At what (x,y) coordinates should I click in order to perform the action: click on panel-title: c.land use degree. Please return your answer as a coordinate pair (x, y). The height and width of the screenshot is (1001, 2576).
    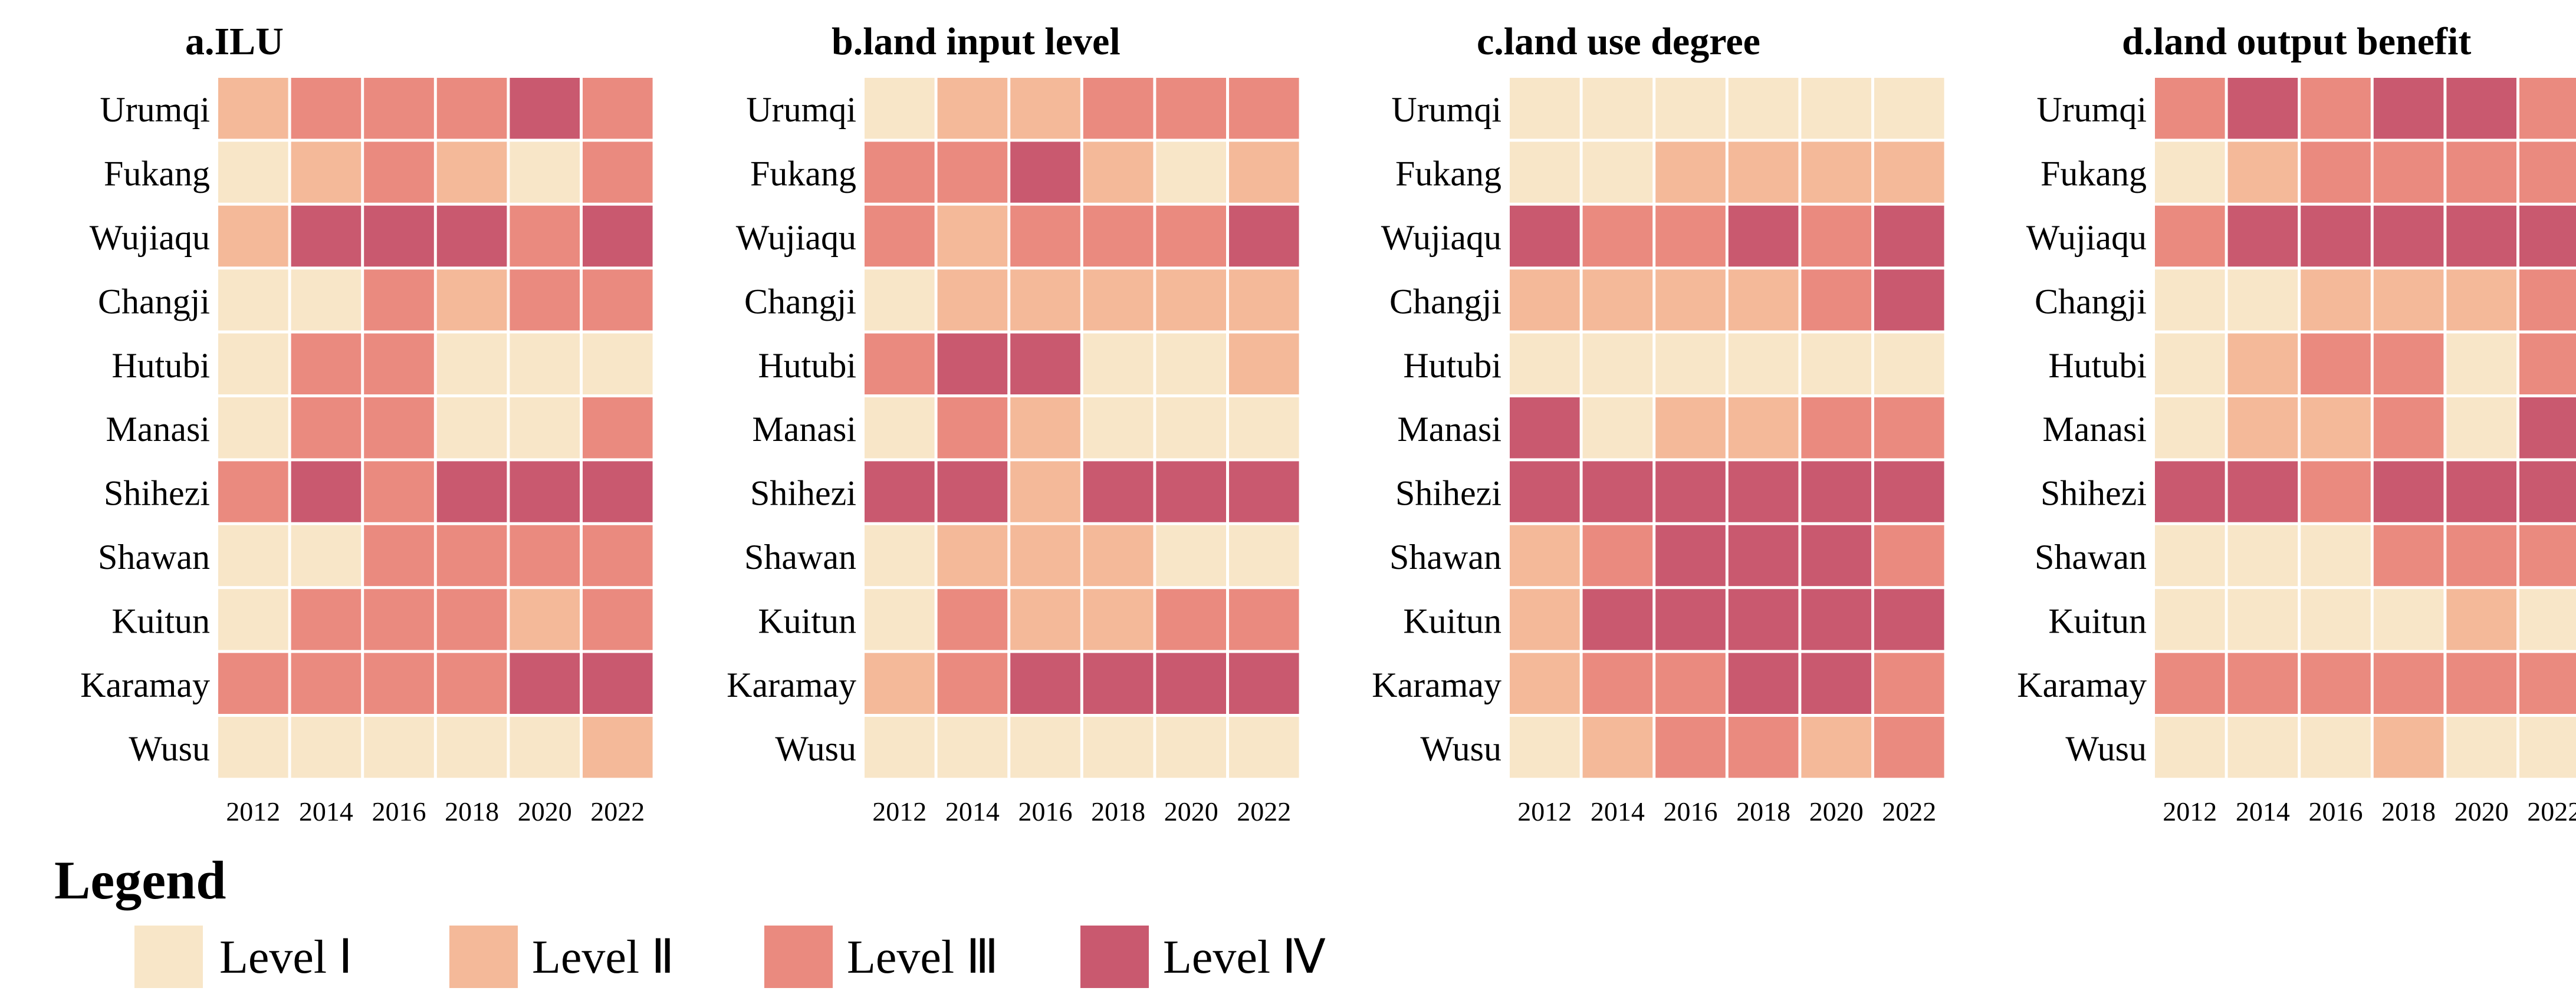
    Looking at the image, I should click on (1618, 41).